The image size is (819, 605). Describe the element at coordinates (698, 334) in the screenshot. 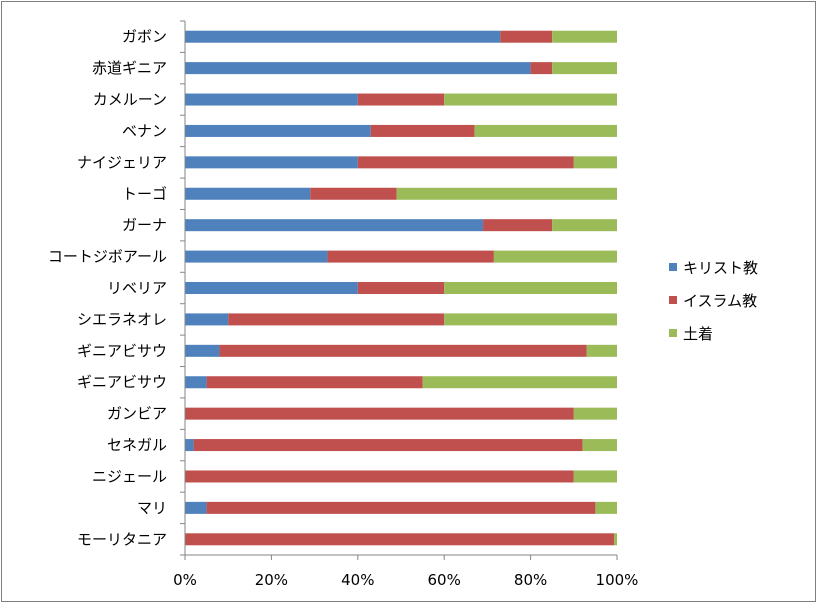

I see `legend-label: 土着` at that location.